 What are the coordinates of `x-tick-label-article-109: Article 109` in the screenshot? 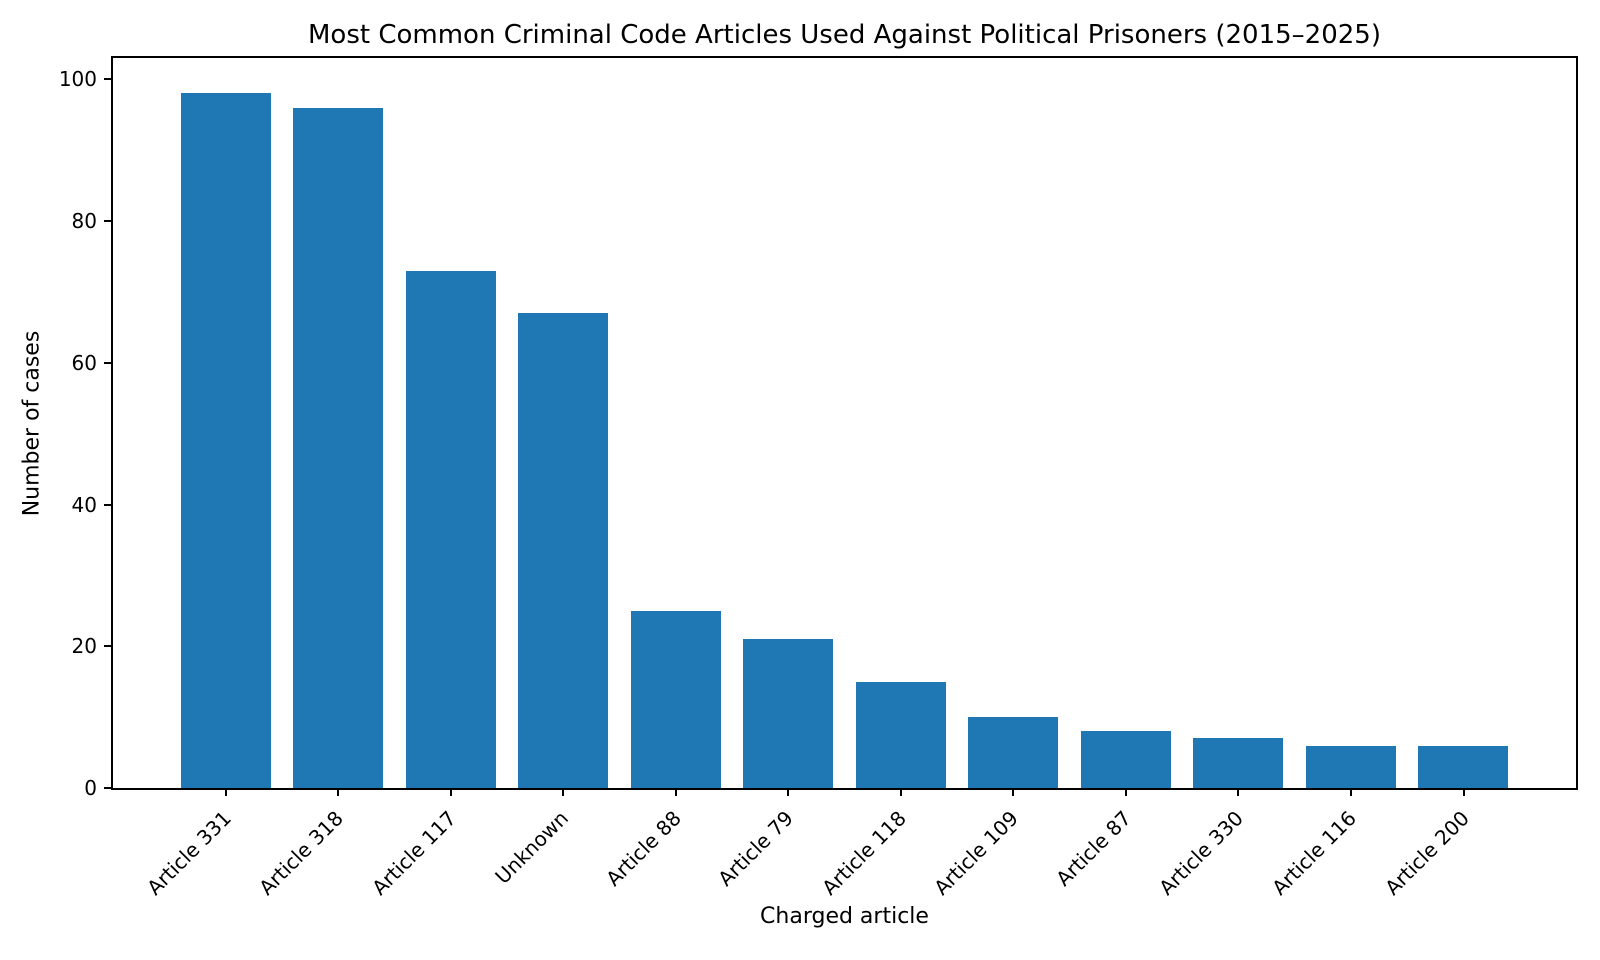 It's located at (976, 853).